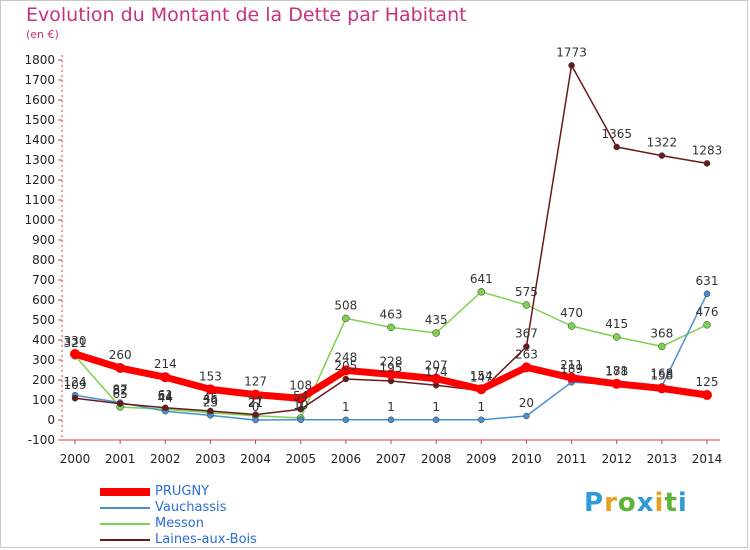  What do you see at coordinates (120, 355) in the screenshot?
I see `data-label-prugny: 260` at bounding box center [120, 355].